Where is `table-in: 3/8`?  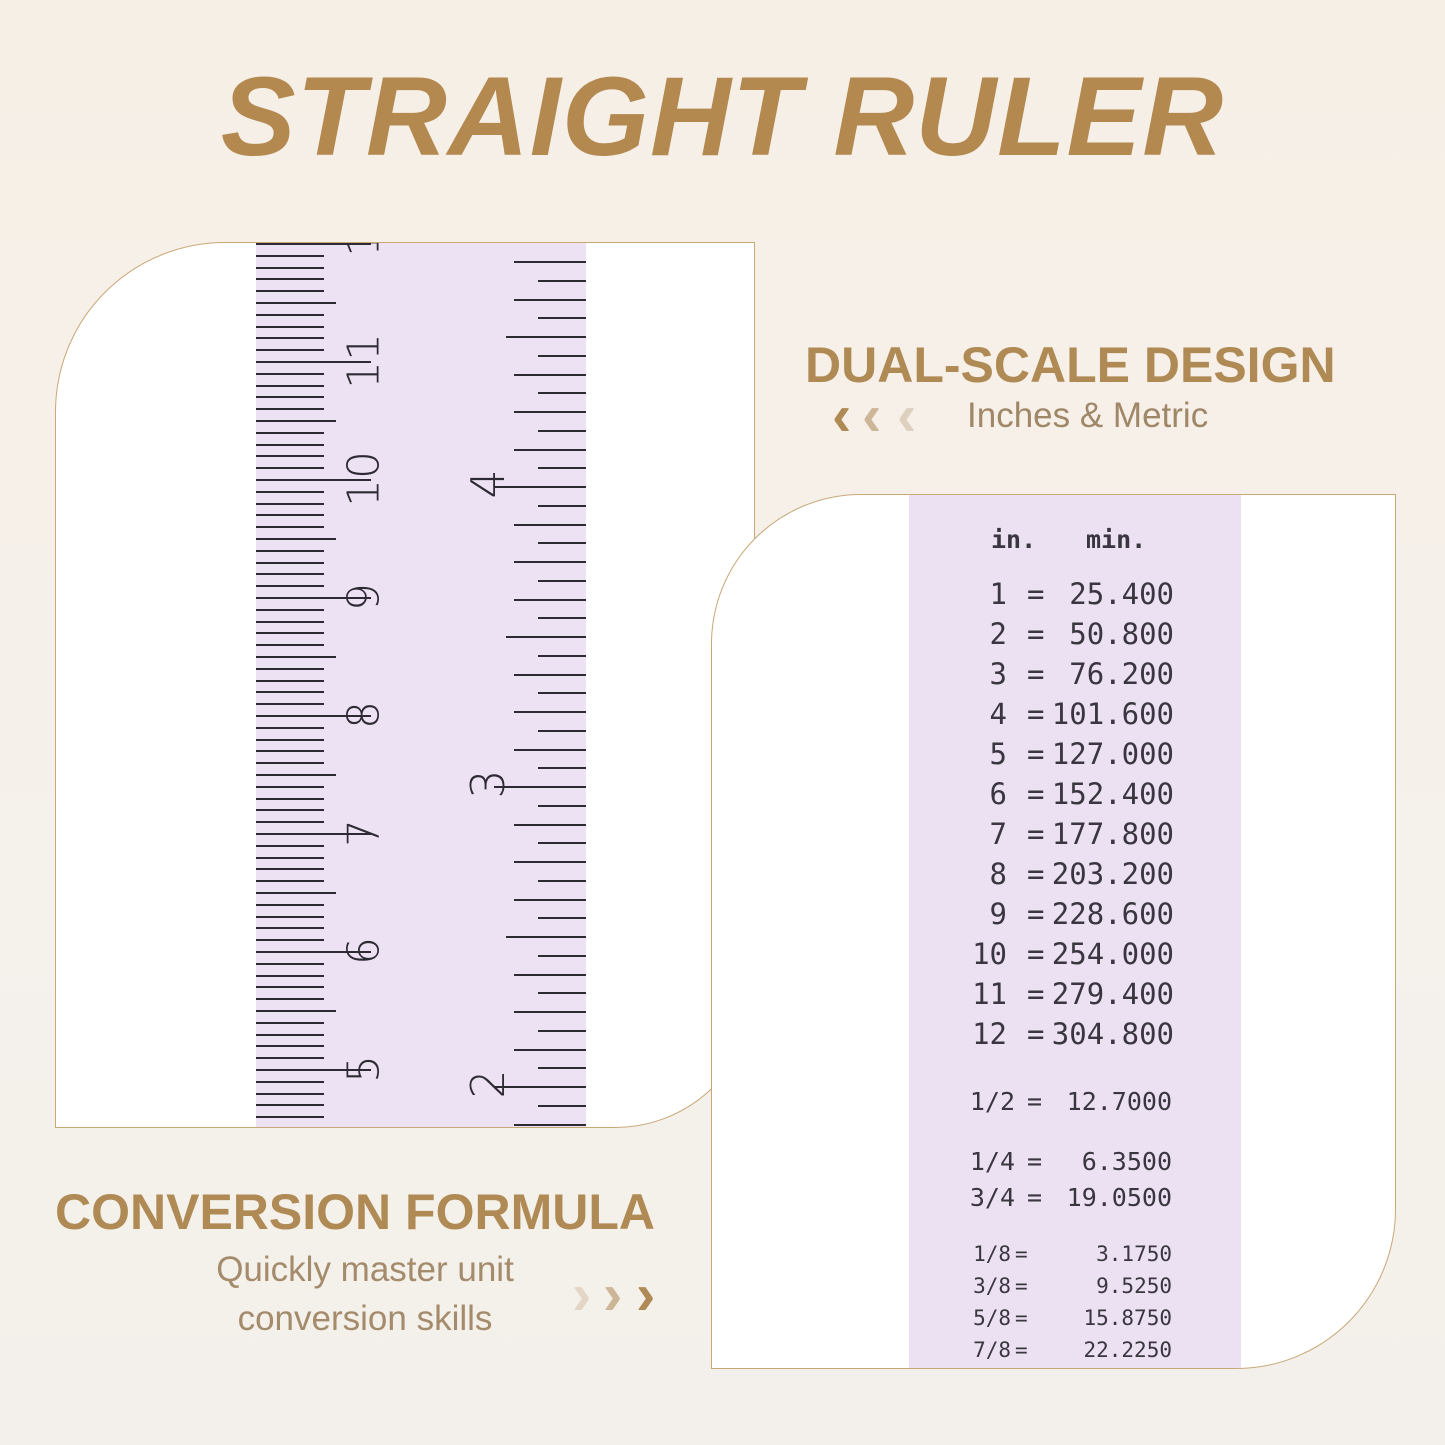 table-in: 3/8 is located at coordinates (992, 1286).